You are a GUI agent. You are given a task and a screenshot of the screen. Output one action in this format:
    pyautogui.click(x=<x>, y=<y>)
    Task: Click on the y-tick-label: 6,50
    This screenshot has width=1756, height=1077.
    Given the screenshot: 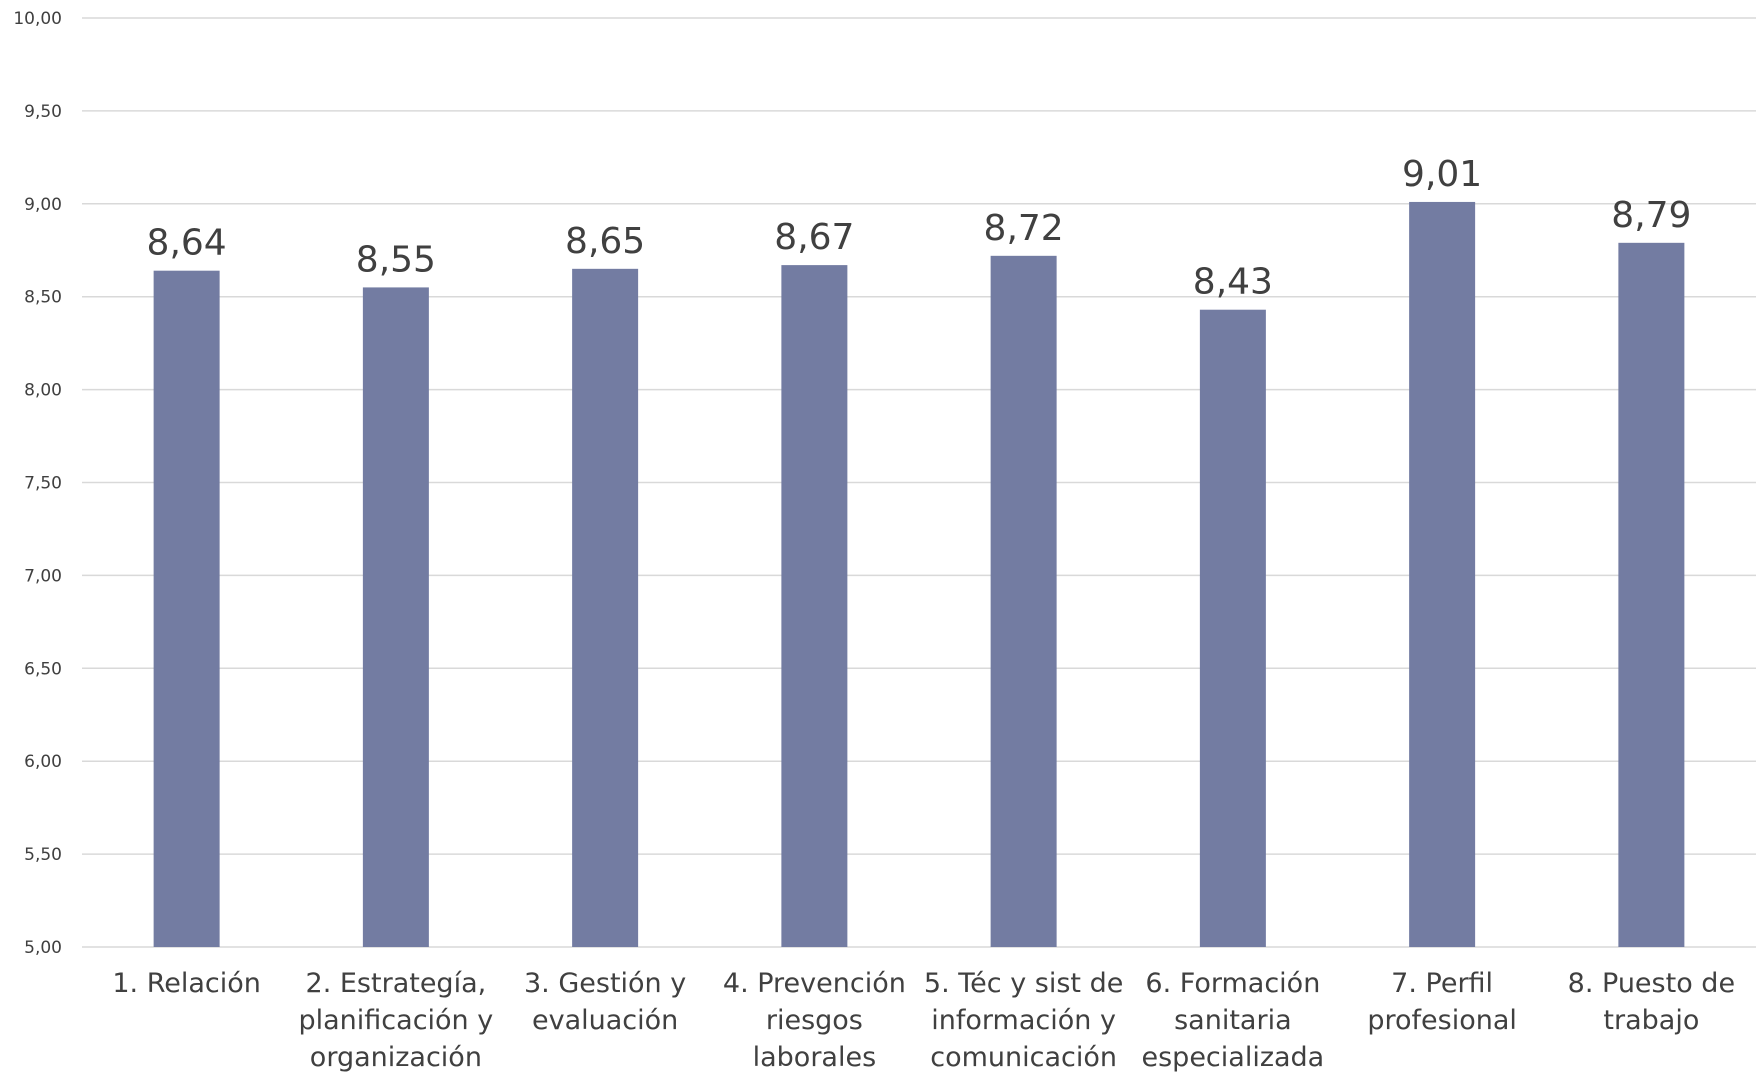 What is the action you would take?
    pyautogui.click(x=43, y=669)
    